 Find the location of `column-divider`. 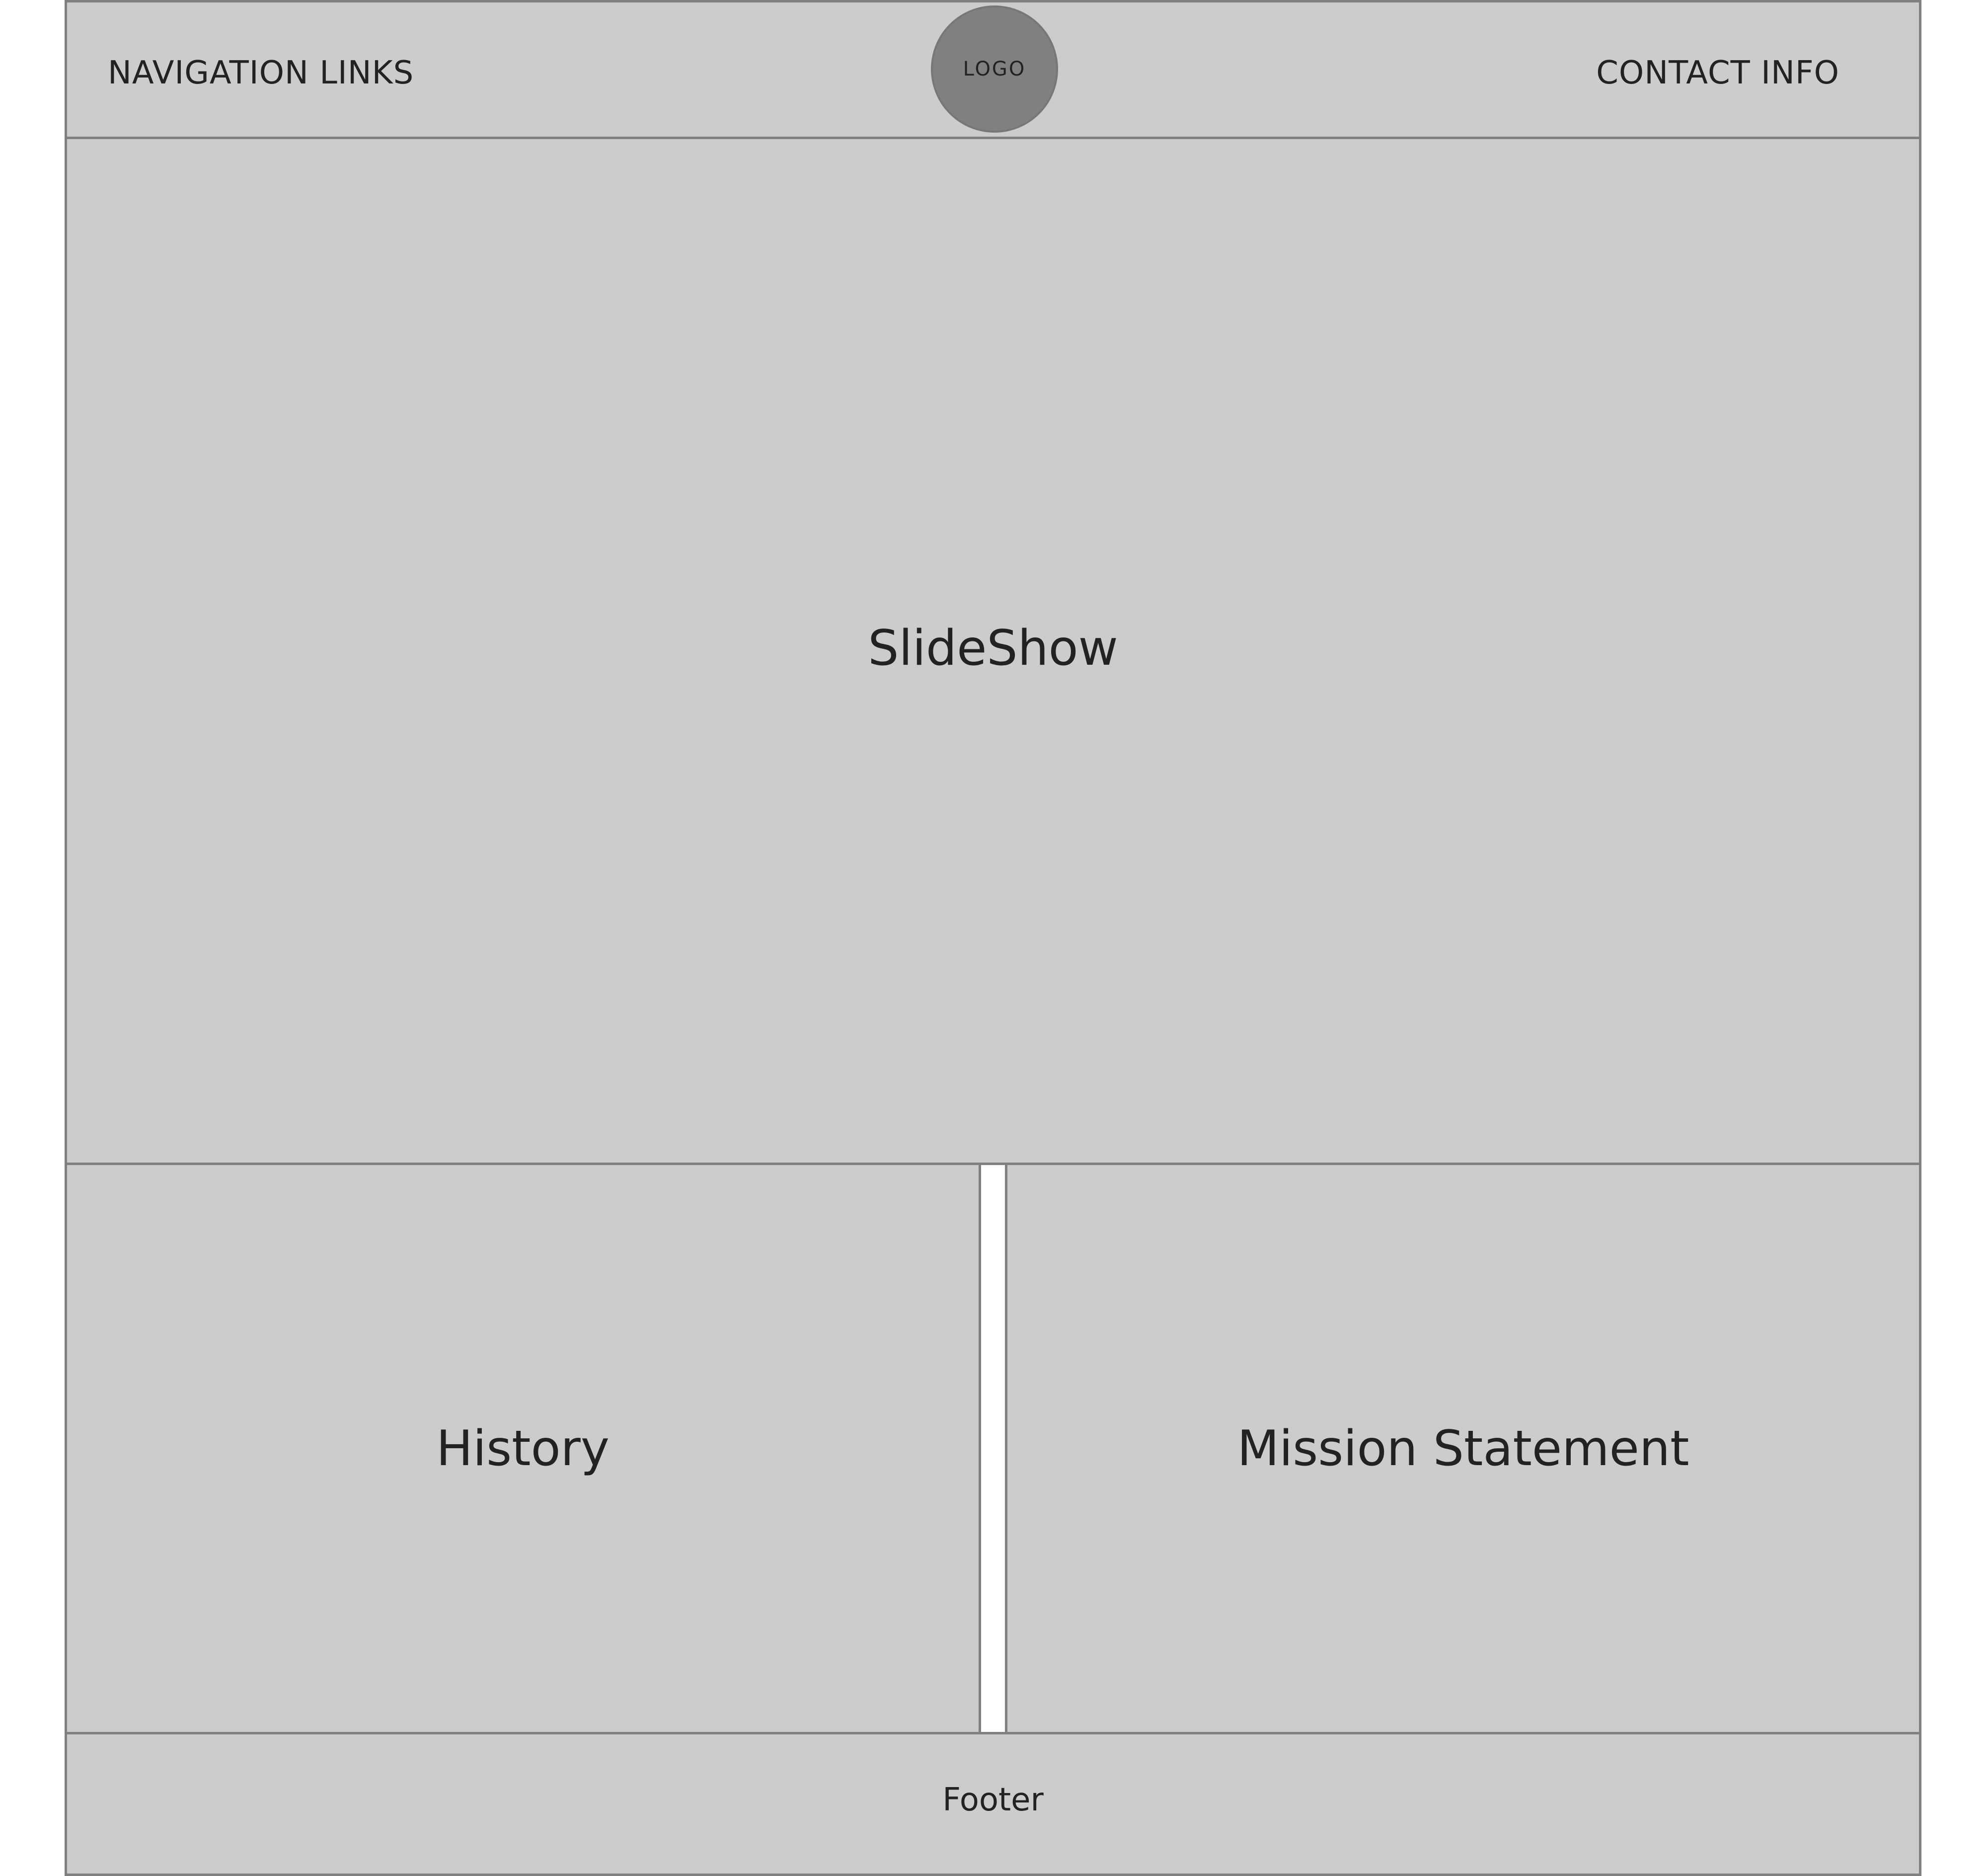

column-divider is located at coordinates (993, 1449).